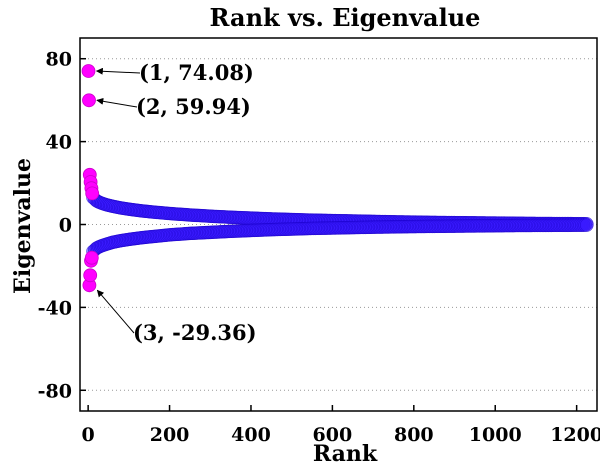 The height and width of the screenshot is (467, 600). What do you see at coordinates (345, 454) in the screenshot?
I see `x-axis-label: Rank` at bounding box center [345, 454].